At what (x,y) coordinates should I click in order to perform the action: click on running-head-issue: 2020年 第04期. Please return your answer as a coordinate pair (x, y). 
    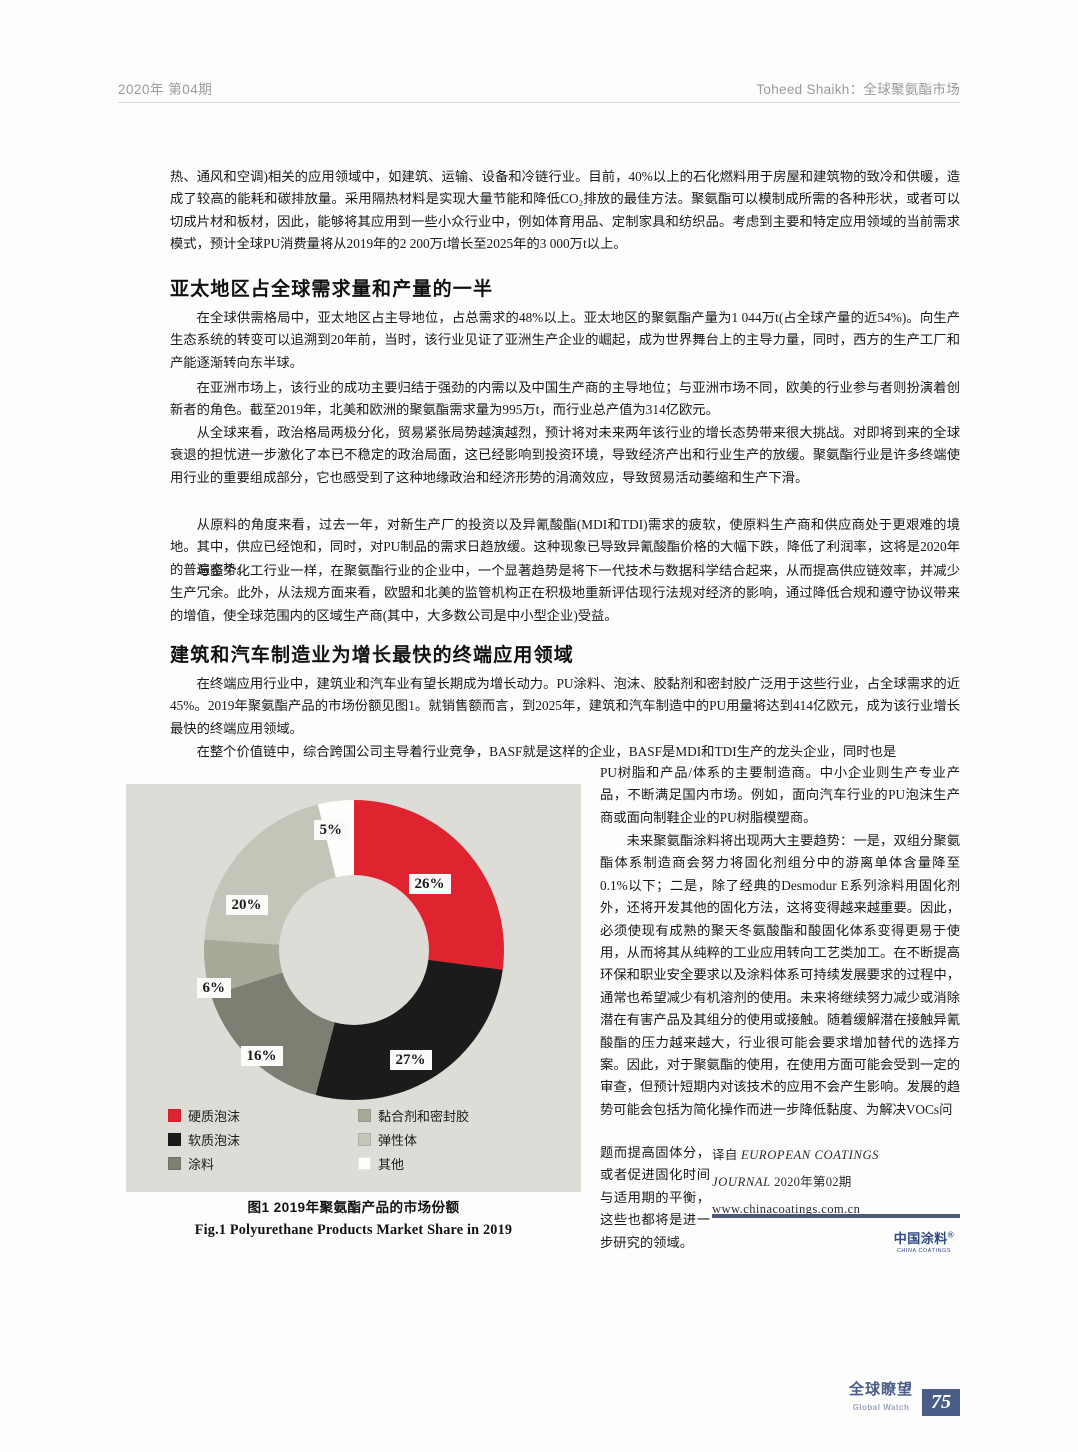
    Looking at the image, I should click on (165, 89).